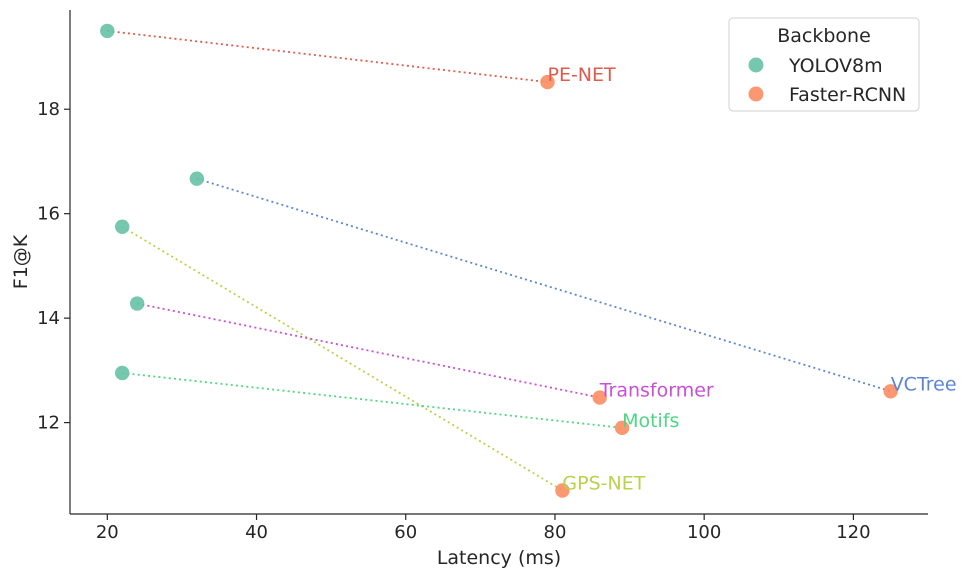 The height and width of the screenshot is (577, 966). What do you see at coordinates (122, 373) in the screenshot?
I see `point-yolov8m-motifs` at bounding box center [122, 373].